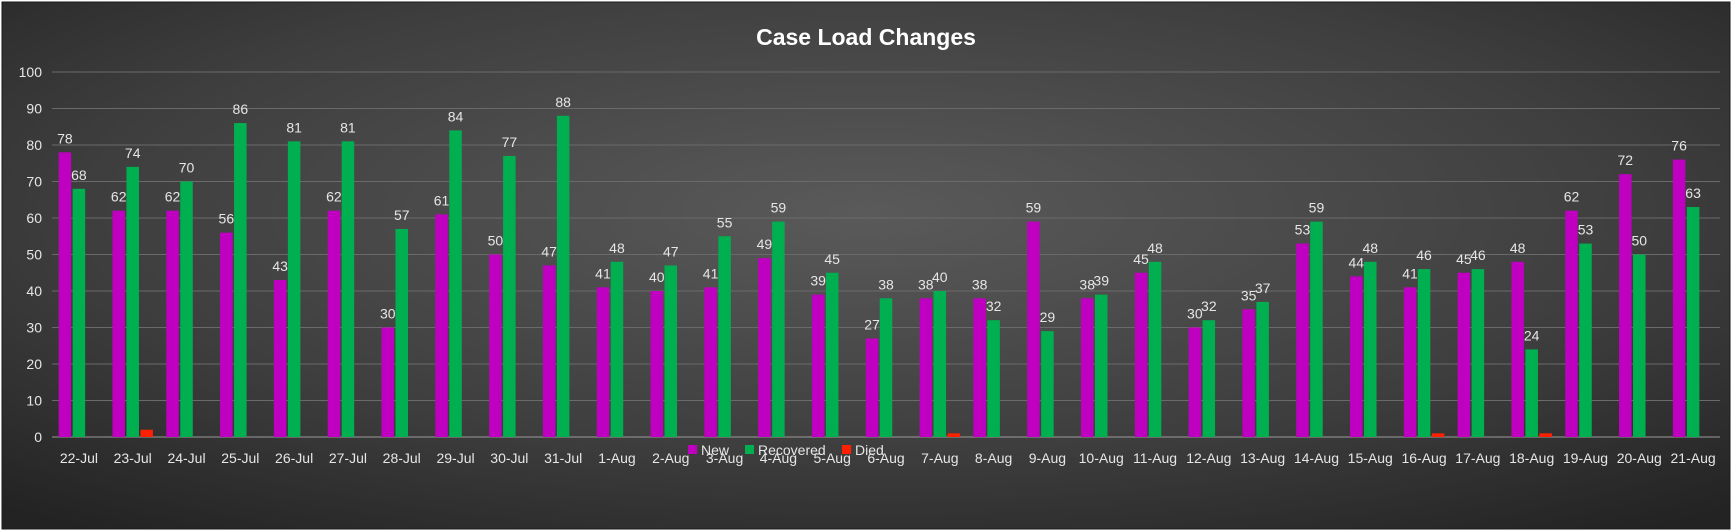  Describe the element at coordinates (1693, 322) in the screenshot. I see `bar-recovered-21-Aug` at that location.